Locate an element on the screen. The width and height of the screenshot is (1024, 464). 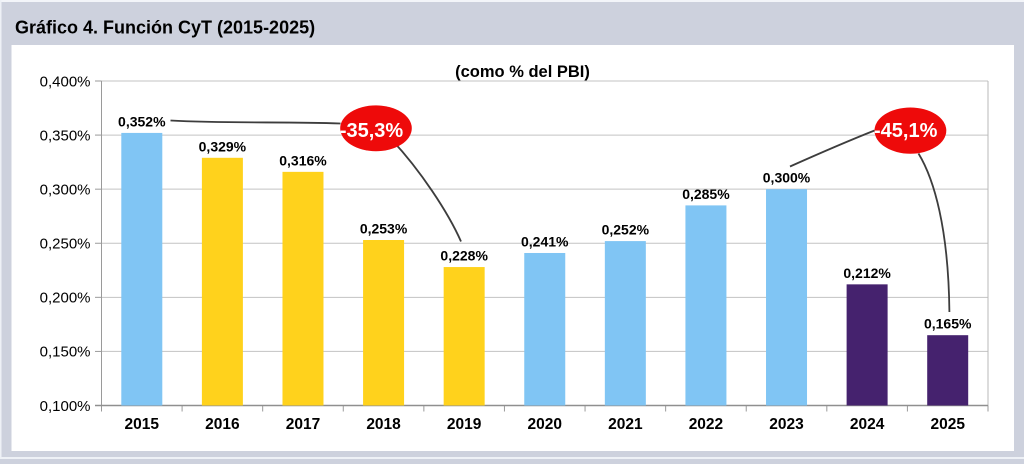
svg-text: 0,252% is located at coordinates (626, 230).